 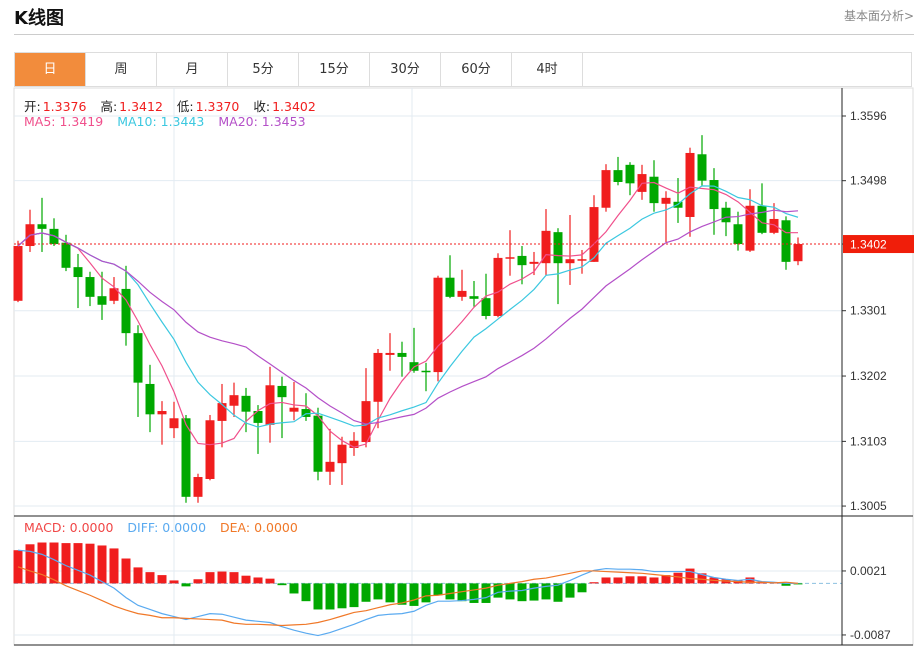 What do you see at coordinates (64, 121) in the screenshot?
I see `ma5-value: MA5: 1.3419` at bounding box center [64, 121].